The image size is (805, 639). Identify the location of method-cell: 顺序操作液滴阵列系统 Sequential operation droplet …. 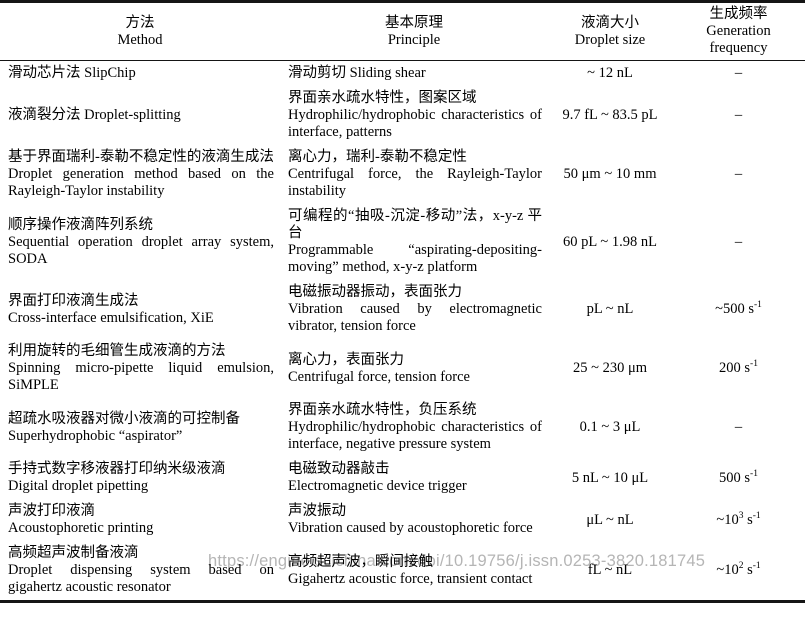
(140, 242).